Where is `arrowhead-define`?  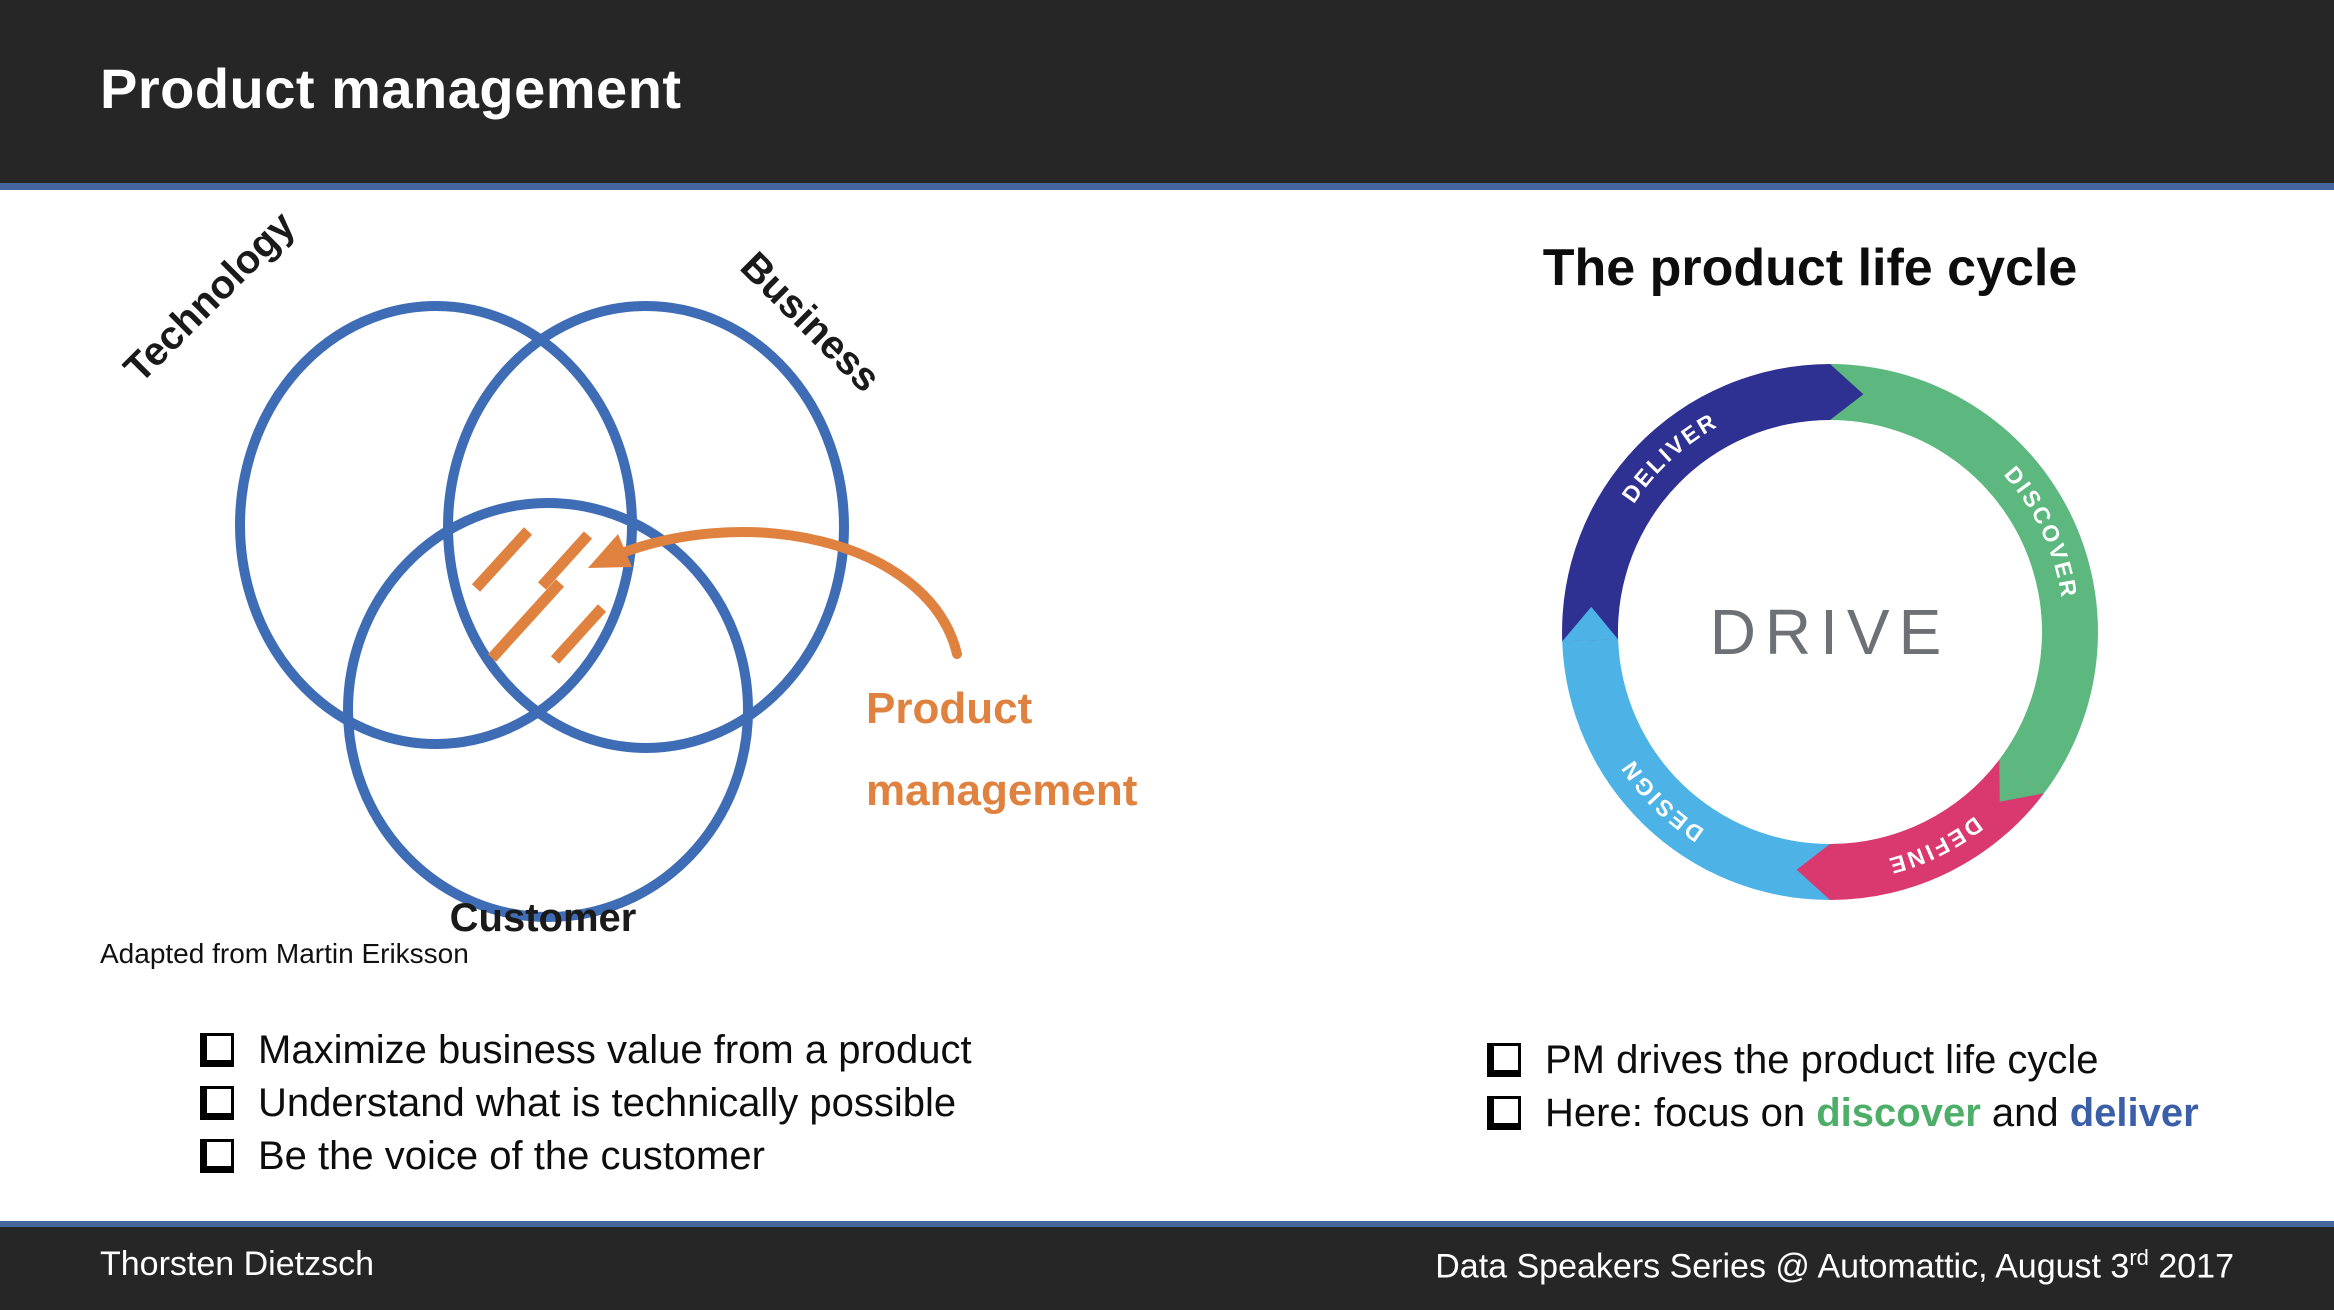 arrowhead-define is located at coordinates (1813, 872).